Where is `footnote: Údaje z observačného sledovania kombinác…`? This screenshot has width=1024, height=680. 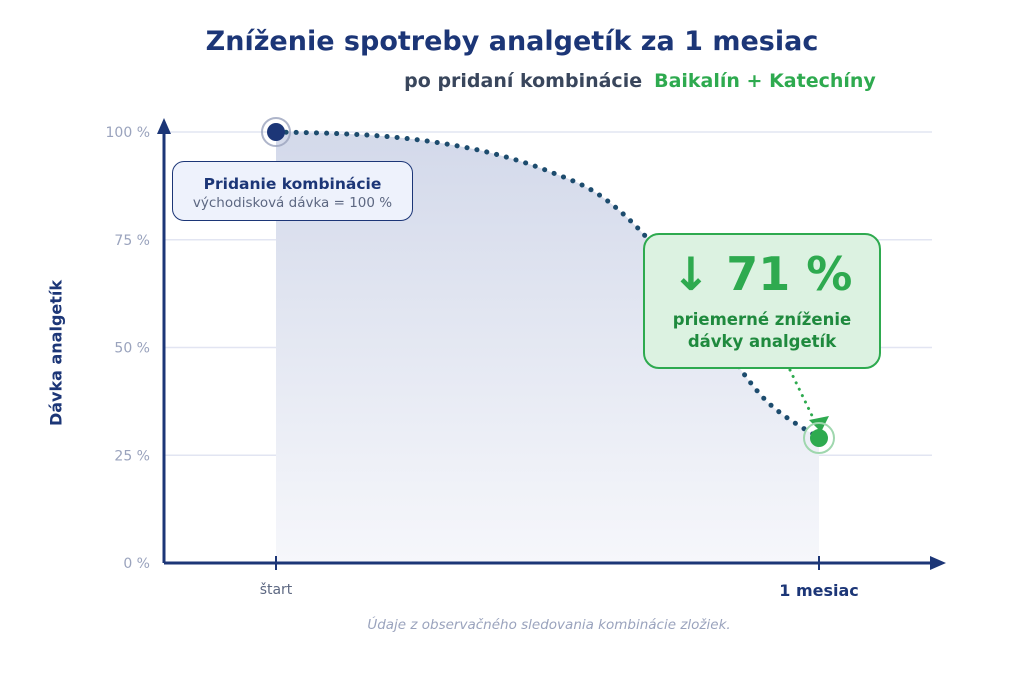
footnote: Údaje z observačného sledovania kombinác… is located at coordinates (549, 625).